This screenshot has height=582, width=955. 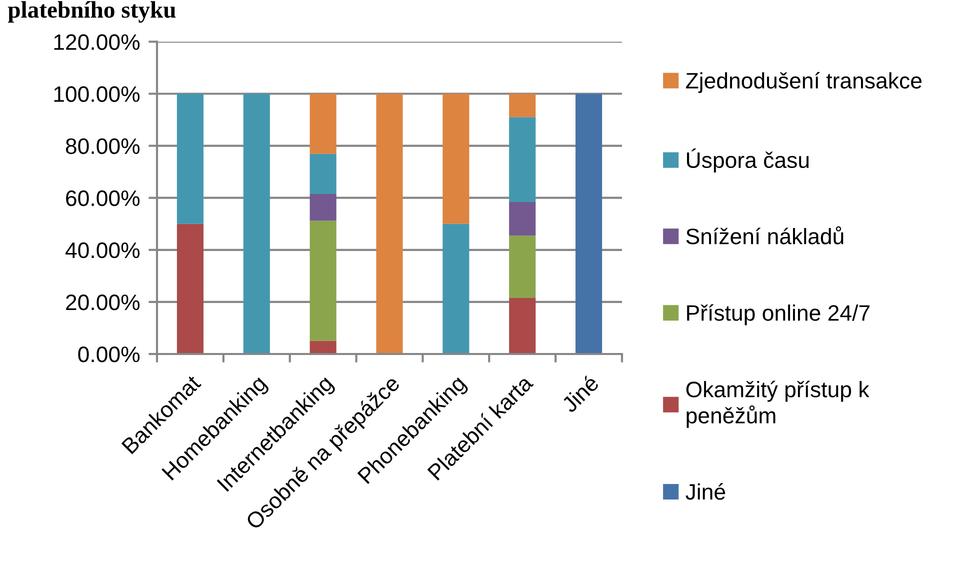 What do you see at coordinates (92, 12) in the screenshot?
I see `chart-title: platebního styku` at bounding box center [92, 12].